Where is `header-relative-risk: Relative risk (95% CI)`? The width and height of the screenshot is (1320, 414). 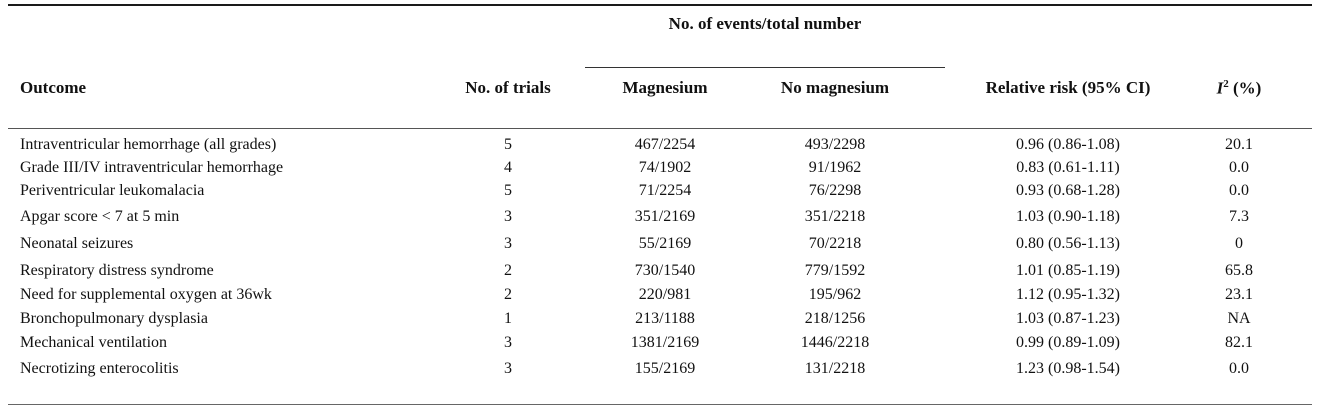 header-relative-risk: Relative risk (95% CI) is located at coordinates (1068, 87).